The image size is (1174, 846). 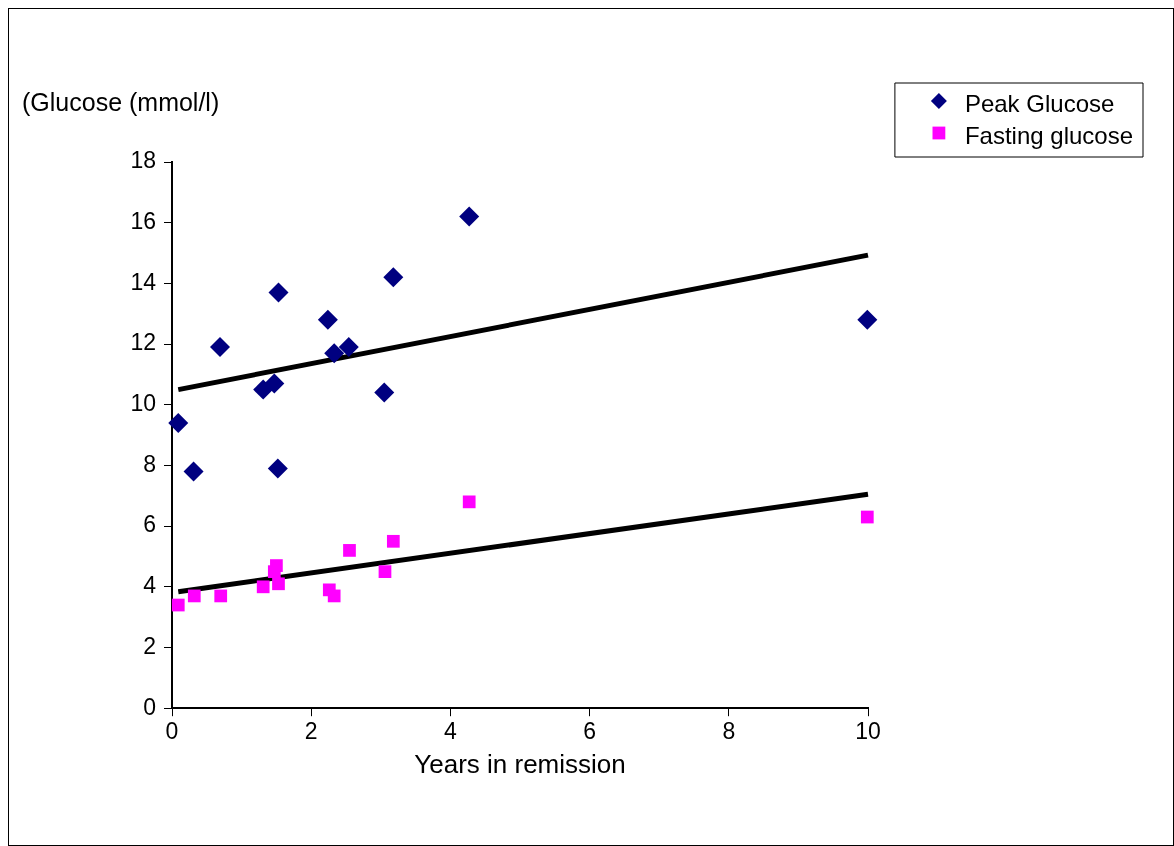 I want to click on y-tick-label: 10, so click(x=143, y=403).